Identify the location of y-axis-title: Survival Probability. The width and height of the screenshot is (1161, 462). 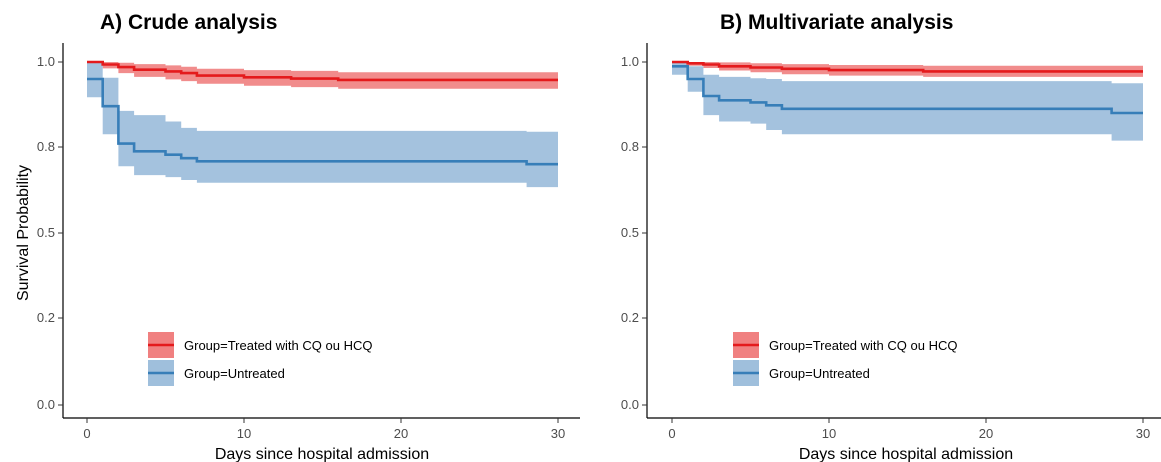
(23, 233).